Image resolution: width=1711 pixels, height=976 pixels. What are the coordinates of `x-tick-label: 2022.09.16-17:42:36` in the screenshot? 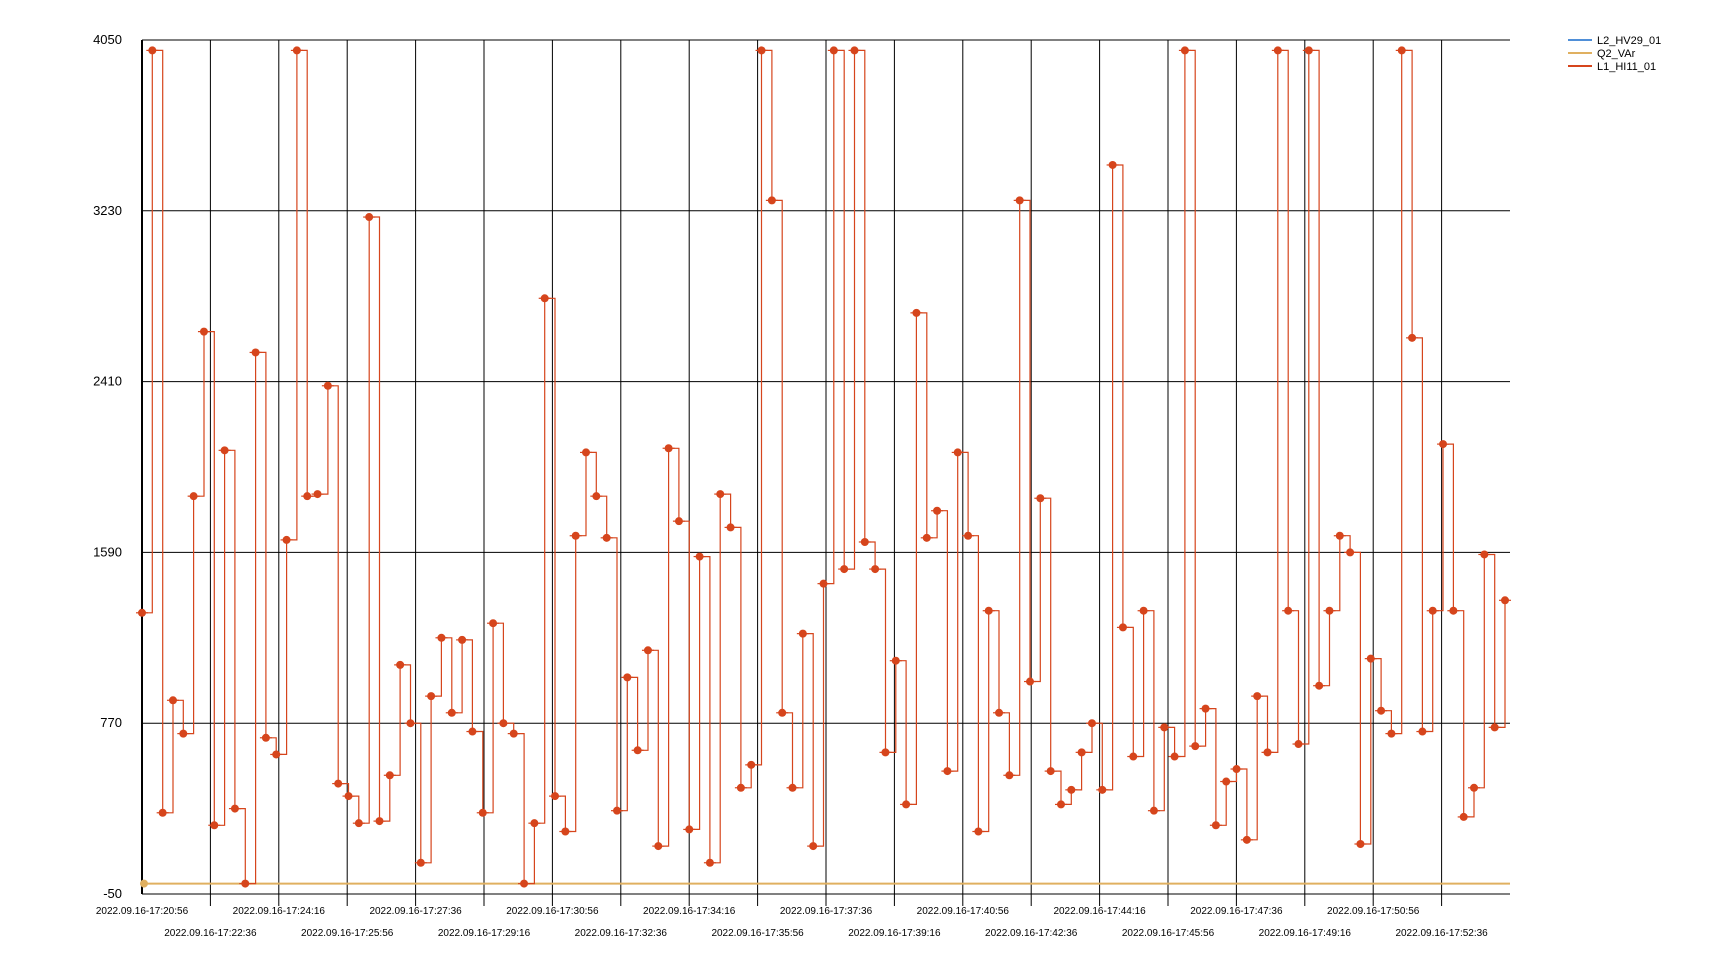 It's located at (1031, 933).